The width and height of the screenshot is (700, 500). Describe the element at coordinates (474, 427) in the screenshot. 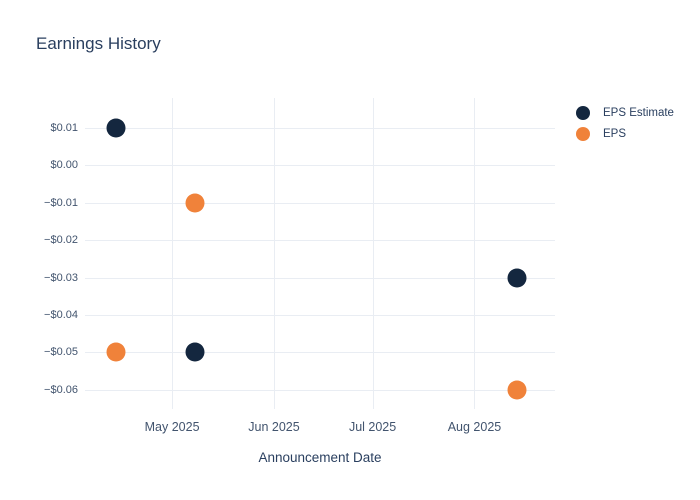

I see `x-tick-label: Aug 2025` at that location.